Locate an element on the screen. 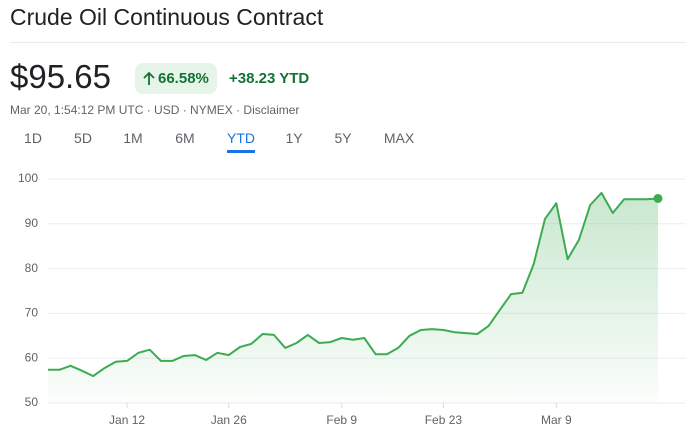 The width and height of the screenshot is (686, 436). up-arrow is located at coordinates (149, 78).